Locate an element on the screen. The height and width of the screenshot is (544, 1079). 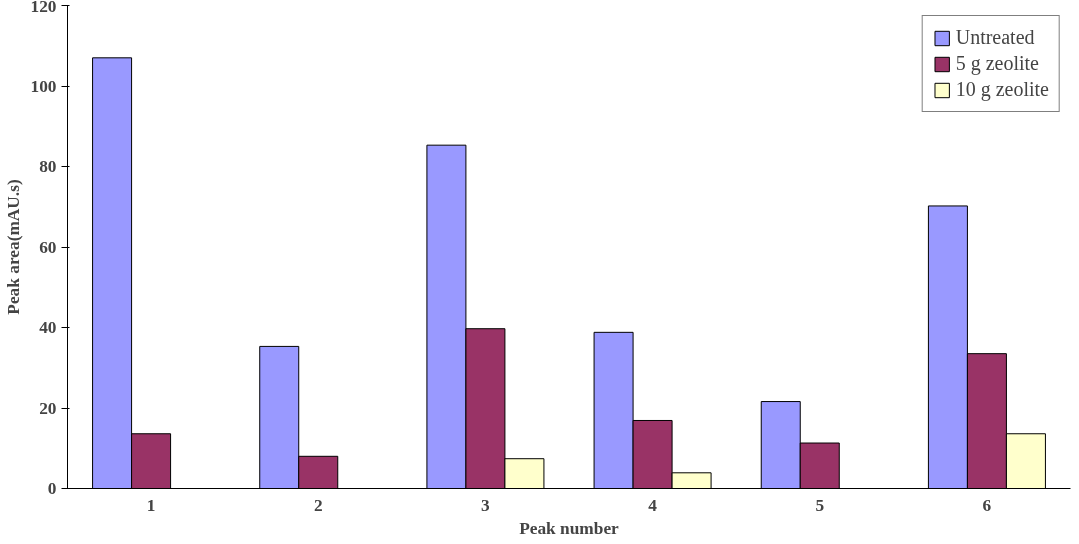
x-tick-label: 5 is located at coordinates (820, 505).